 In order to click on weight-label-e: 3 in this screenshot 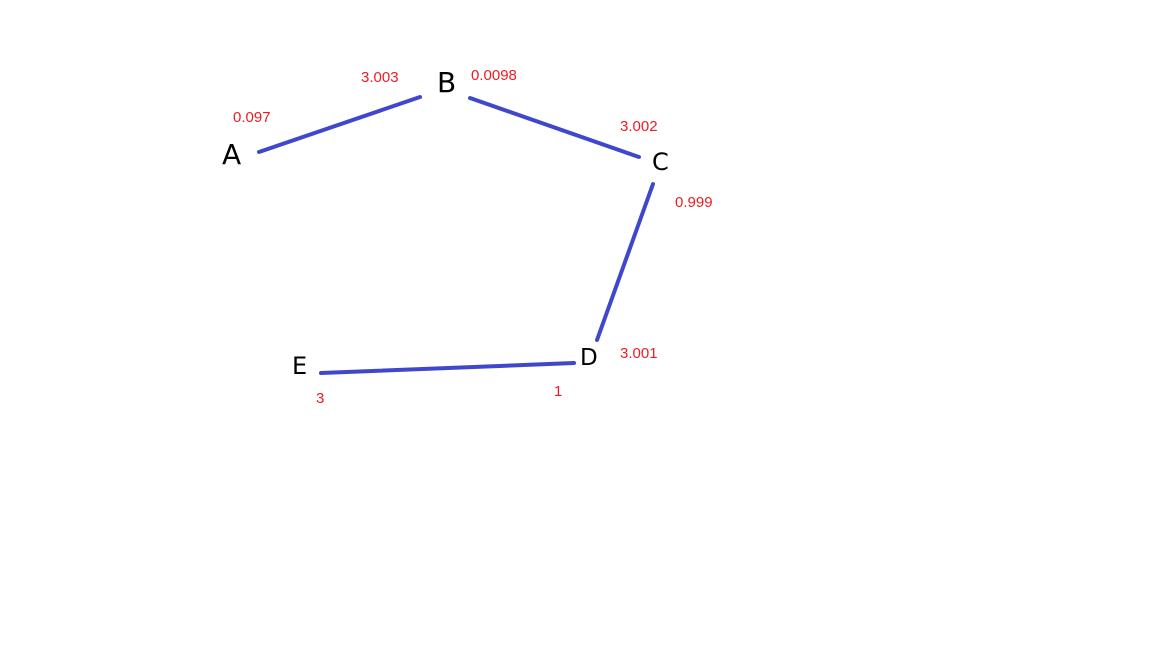, I will do `click(320, 398)`.